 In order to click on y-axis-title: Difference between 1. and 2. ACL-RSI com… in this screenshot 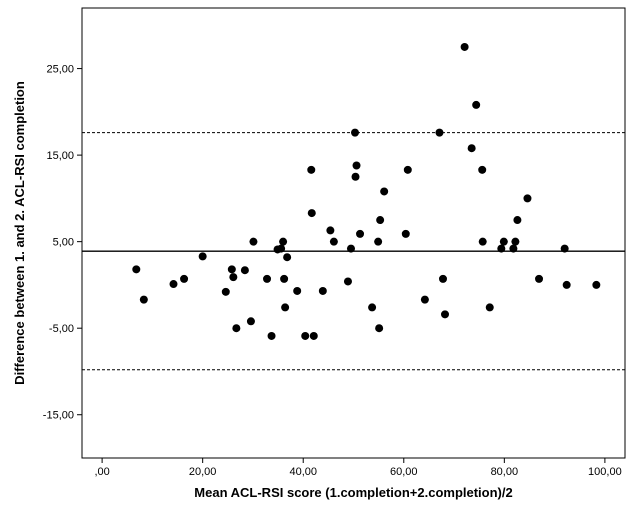, I will do `click(19, 233)`.